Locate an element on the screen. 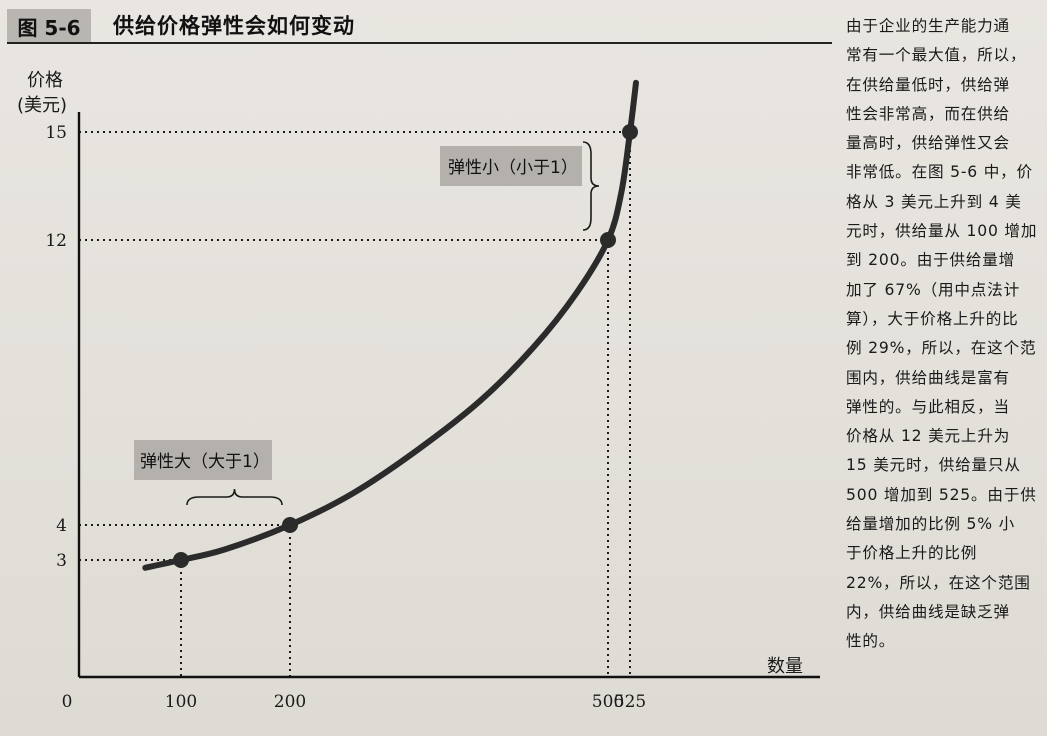 The width and height of the screenshot is (1047, 736). figure-title-rule is located at coordinates (419, 43).